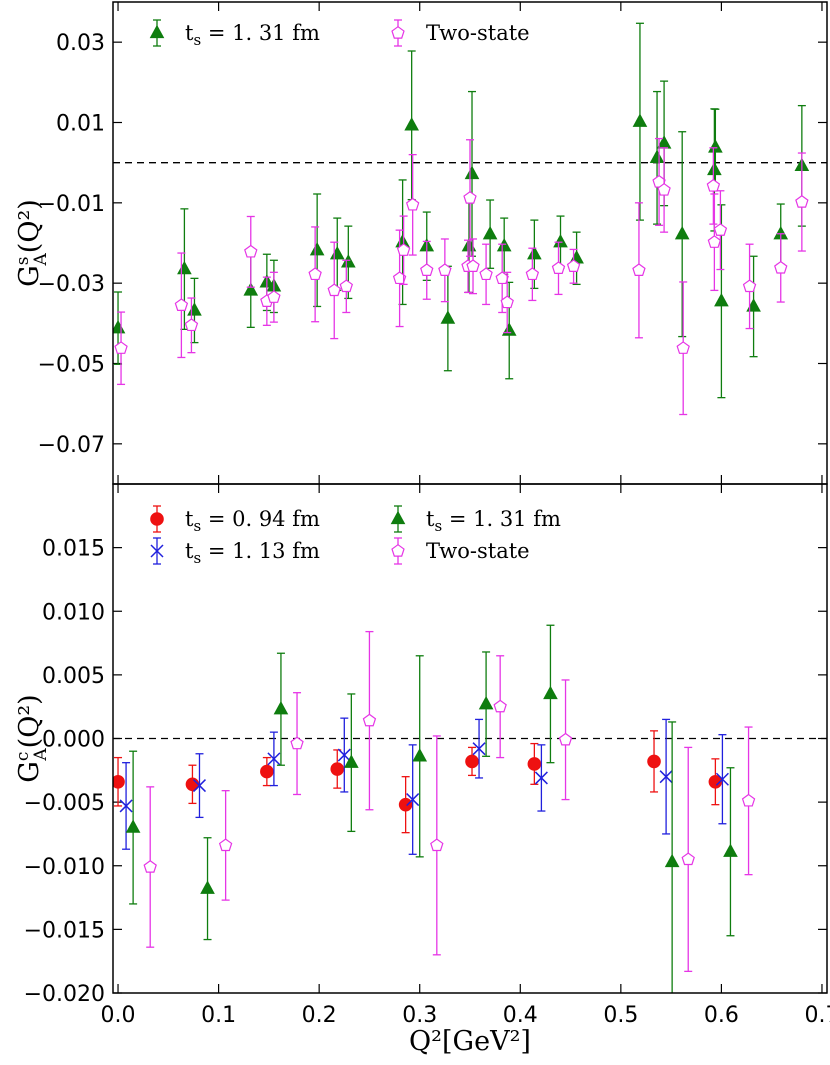  I want to click on y-tick-label: 0.03, so click(80, 43).